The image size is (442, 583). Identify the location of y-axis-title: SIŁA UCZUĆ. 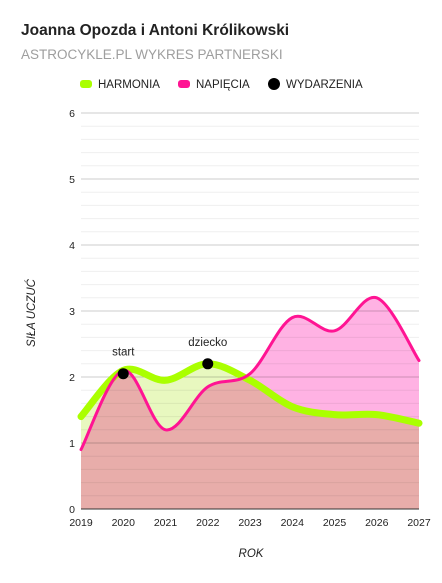
(31, 312).